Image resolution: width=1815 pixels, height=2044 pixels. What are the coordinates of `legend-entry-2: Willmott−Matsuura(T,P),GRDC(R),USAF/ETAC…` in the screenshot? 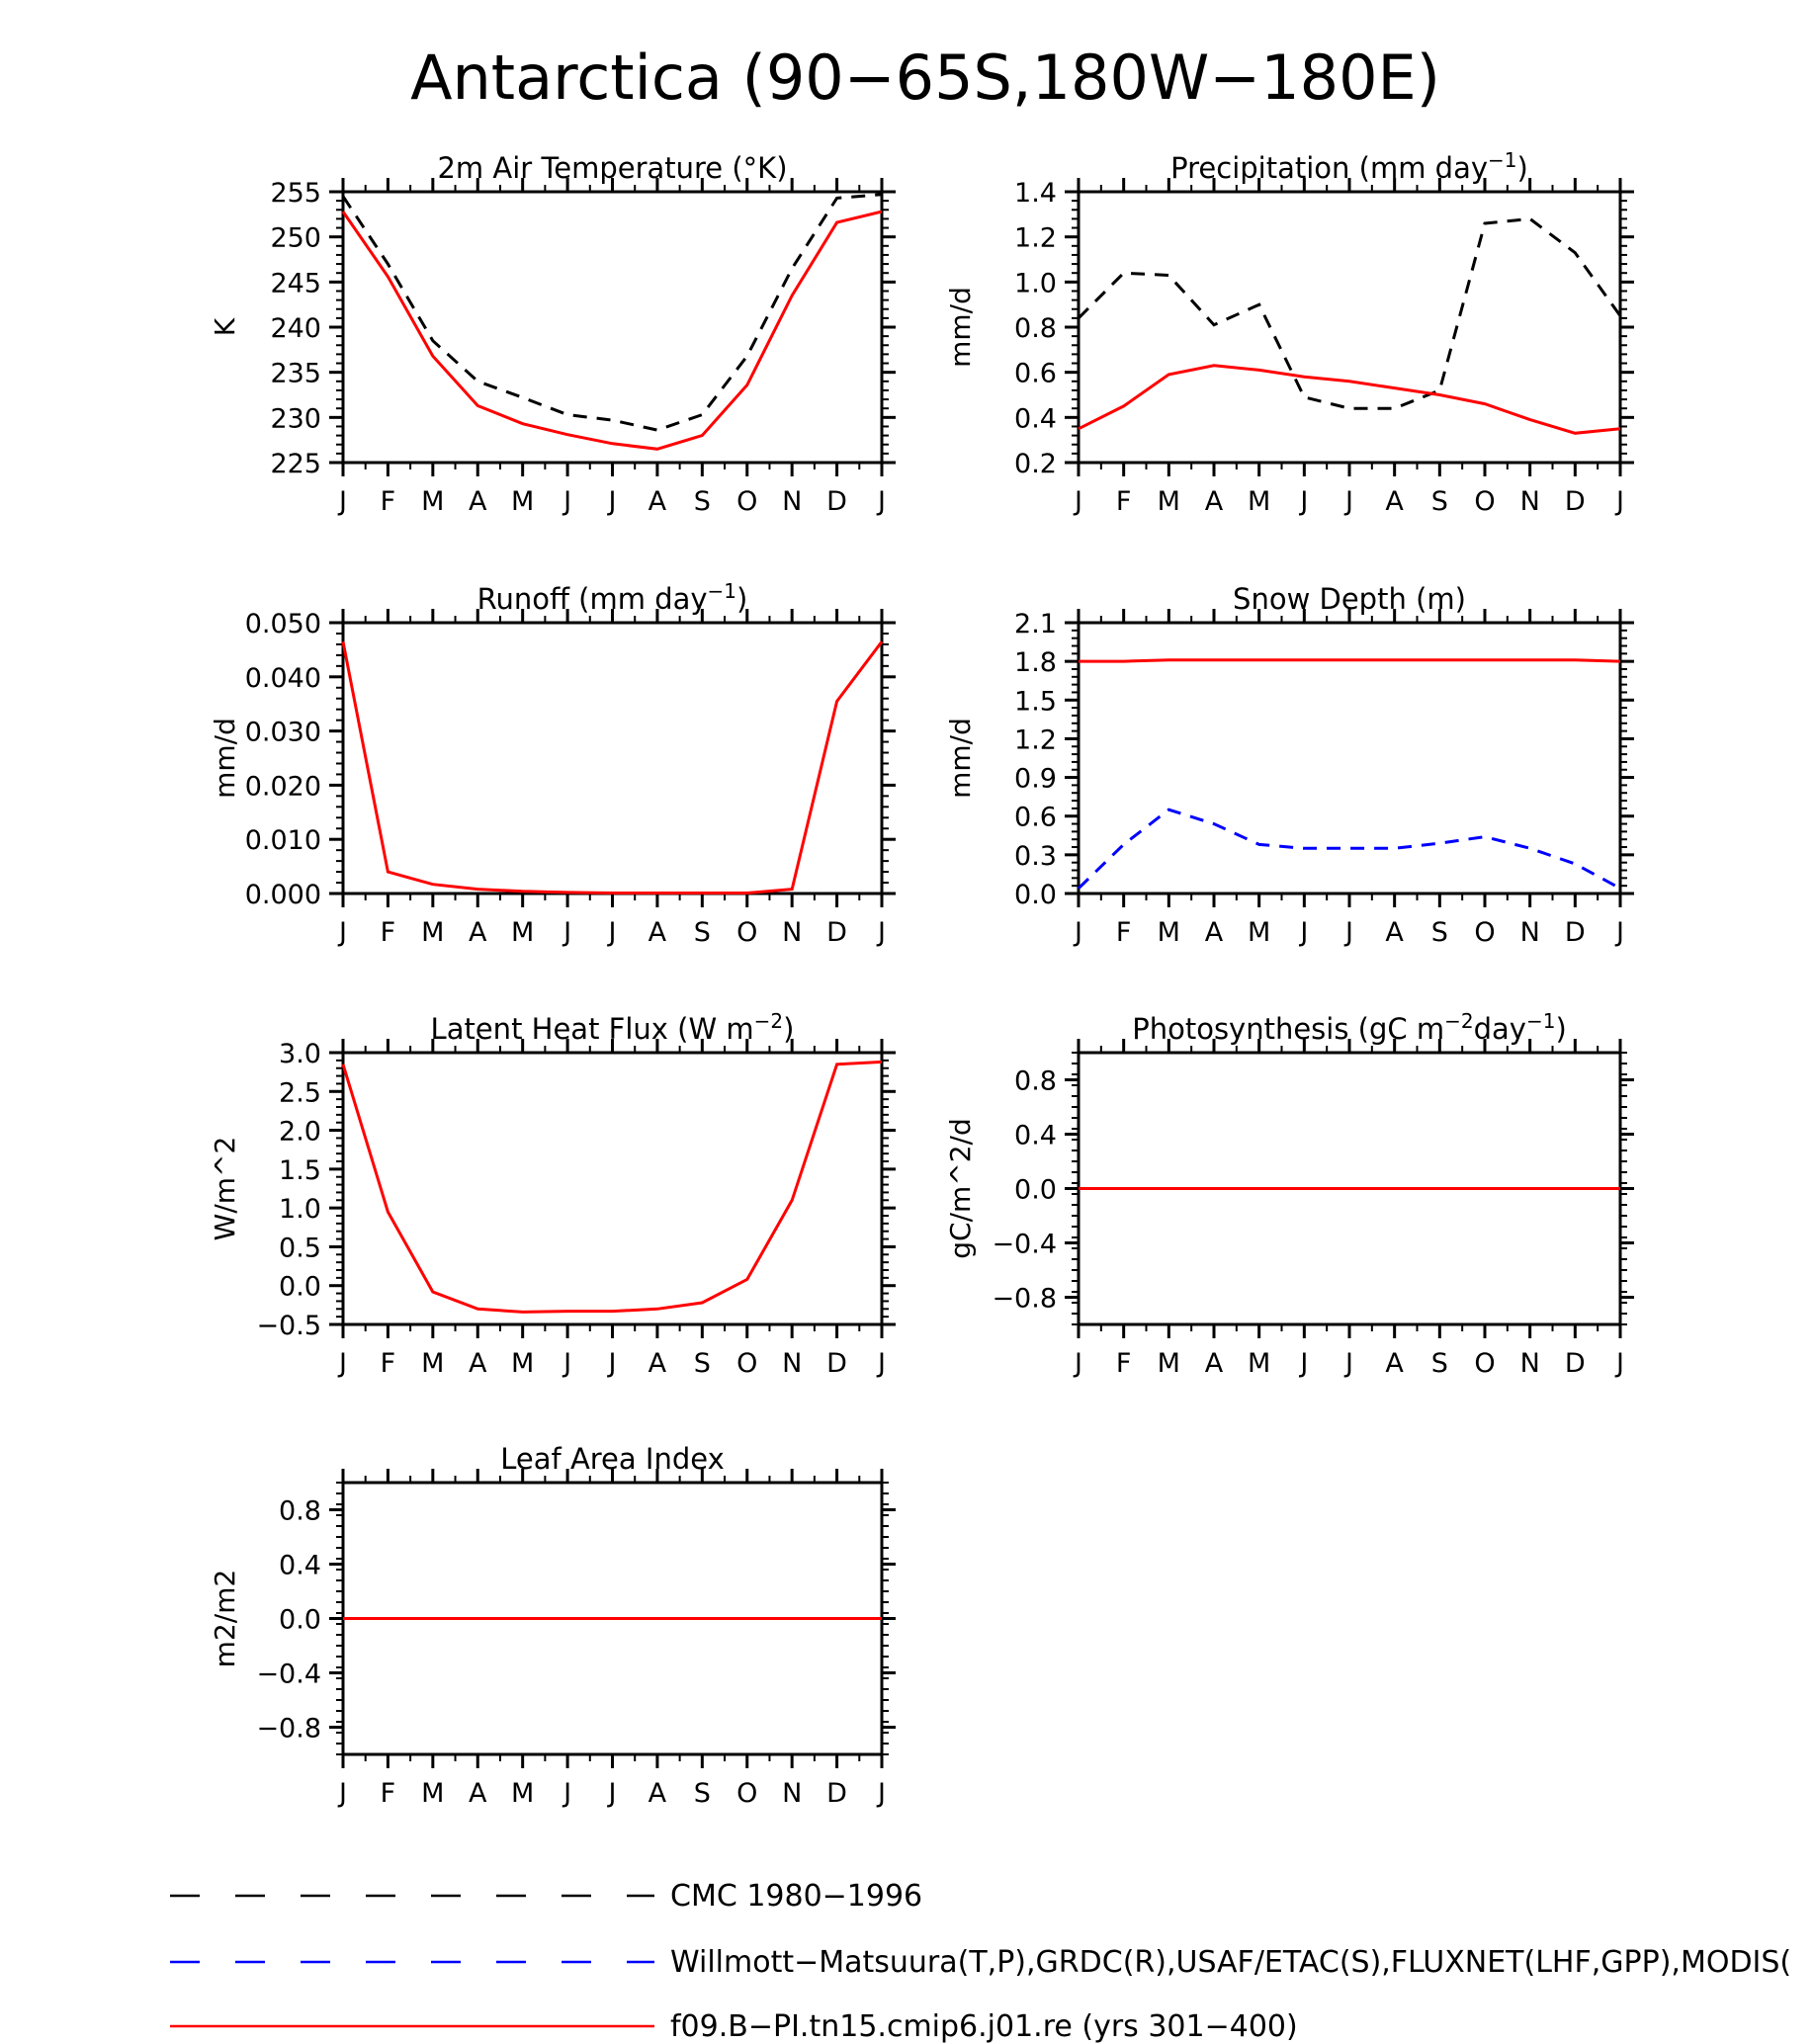 It's located at (981, 1963).